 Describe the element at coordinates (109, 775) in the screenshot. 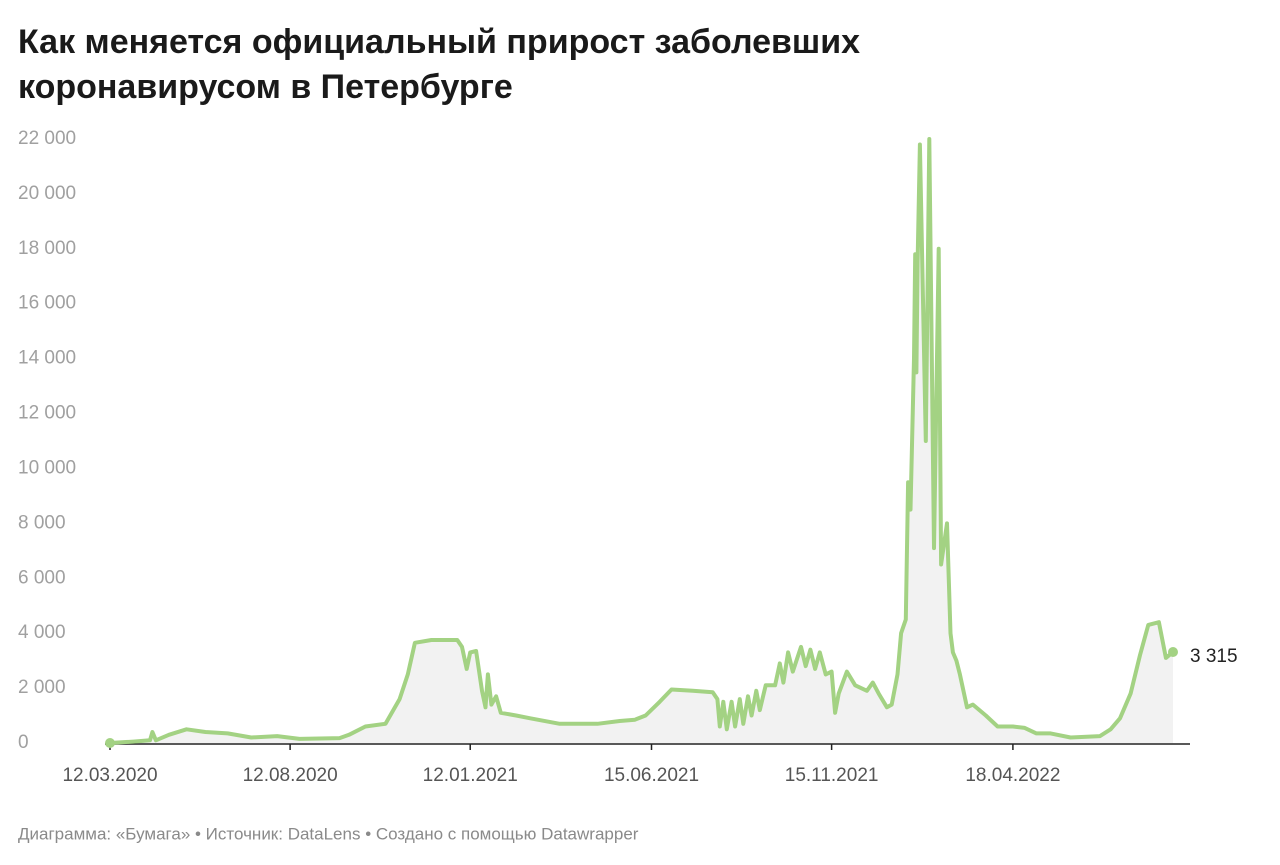

I see `x-tick-label: 12.03.2020` at that location.